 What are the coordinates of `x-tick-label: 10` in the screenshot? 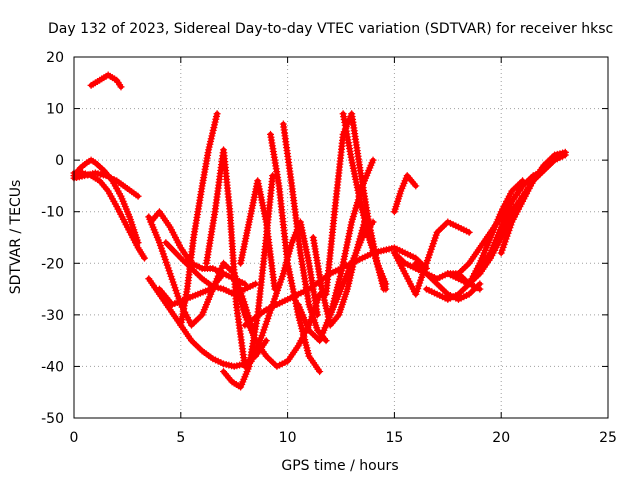 It's located at (288, 438).